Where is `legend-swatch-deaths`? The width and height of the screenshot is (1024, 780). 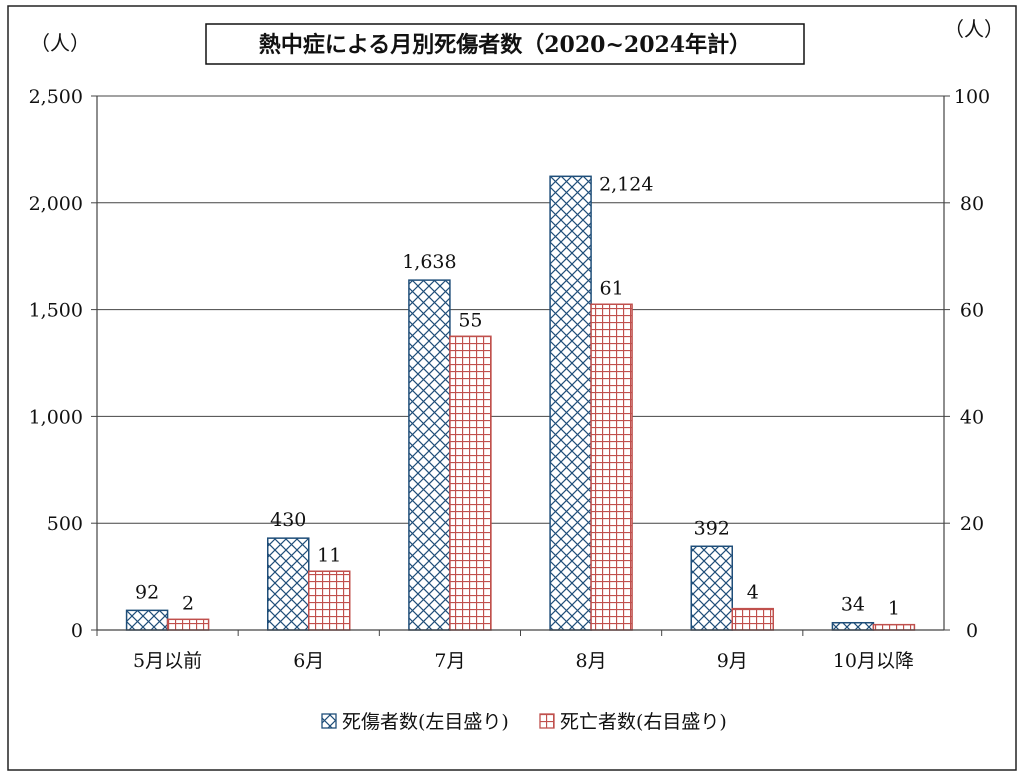 legend-swatch-deaths is located at coordinates (547, 721).